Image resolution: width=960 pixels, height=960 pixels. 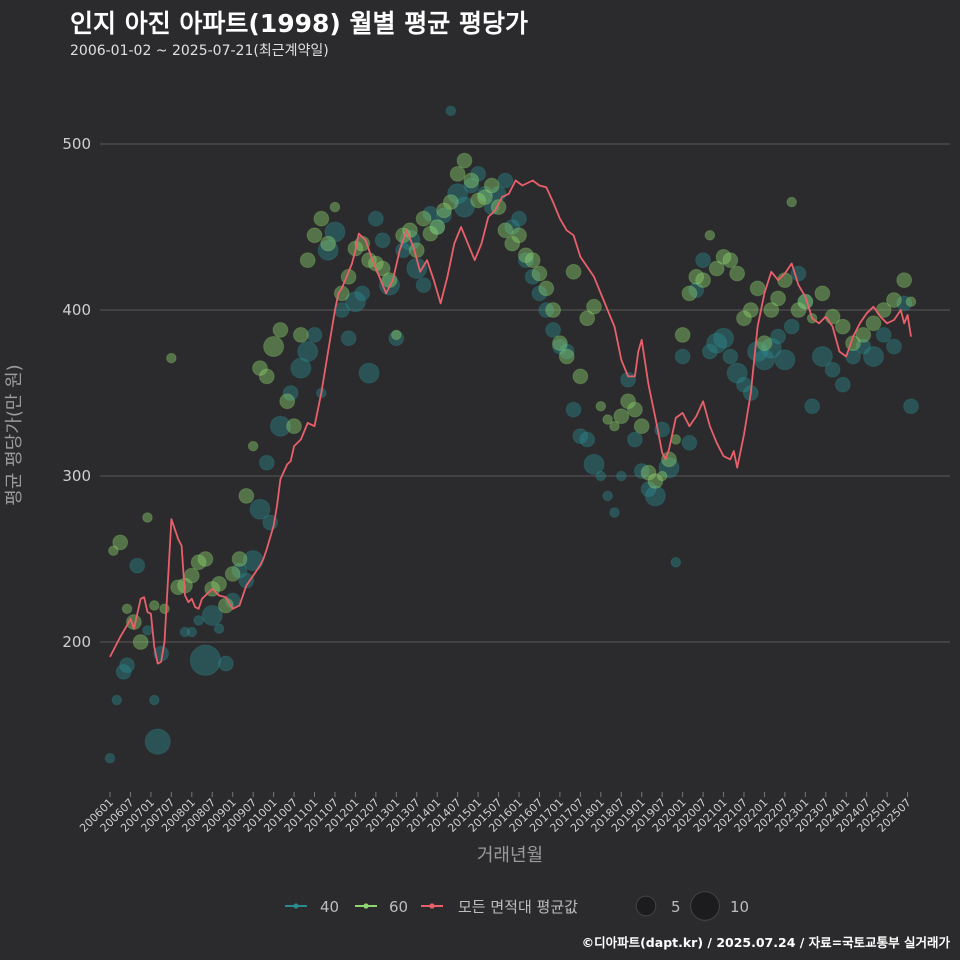 What do you see at coordinates (76, 642) in the screenshot?
I see `y-tick-label: 200` at bounding box center [76, 642].